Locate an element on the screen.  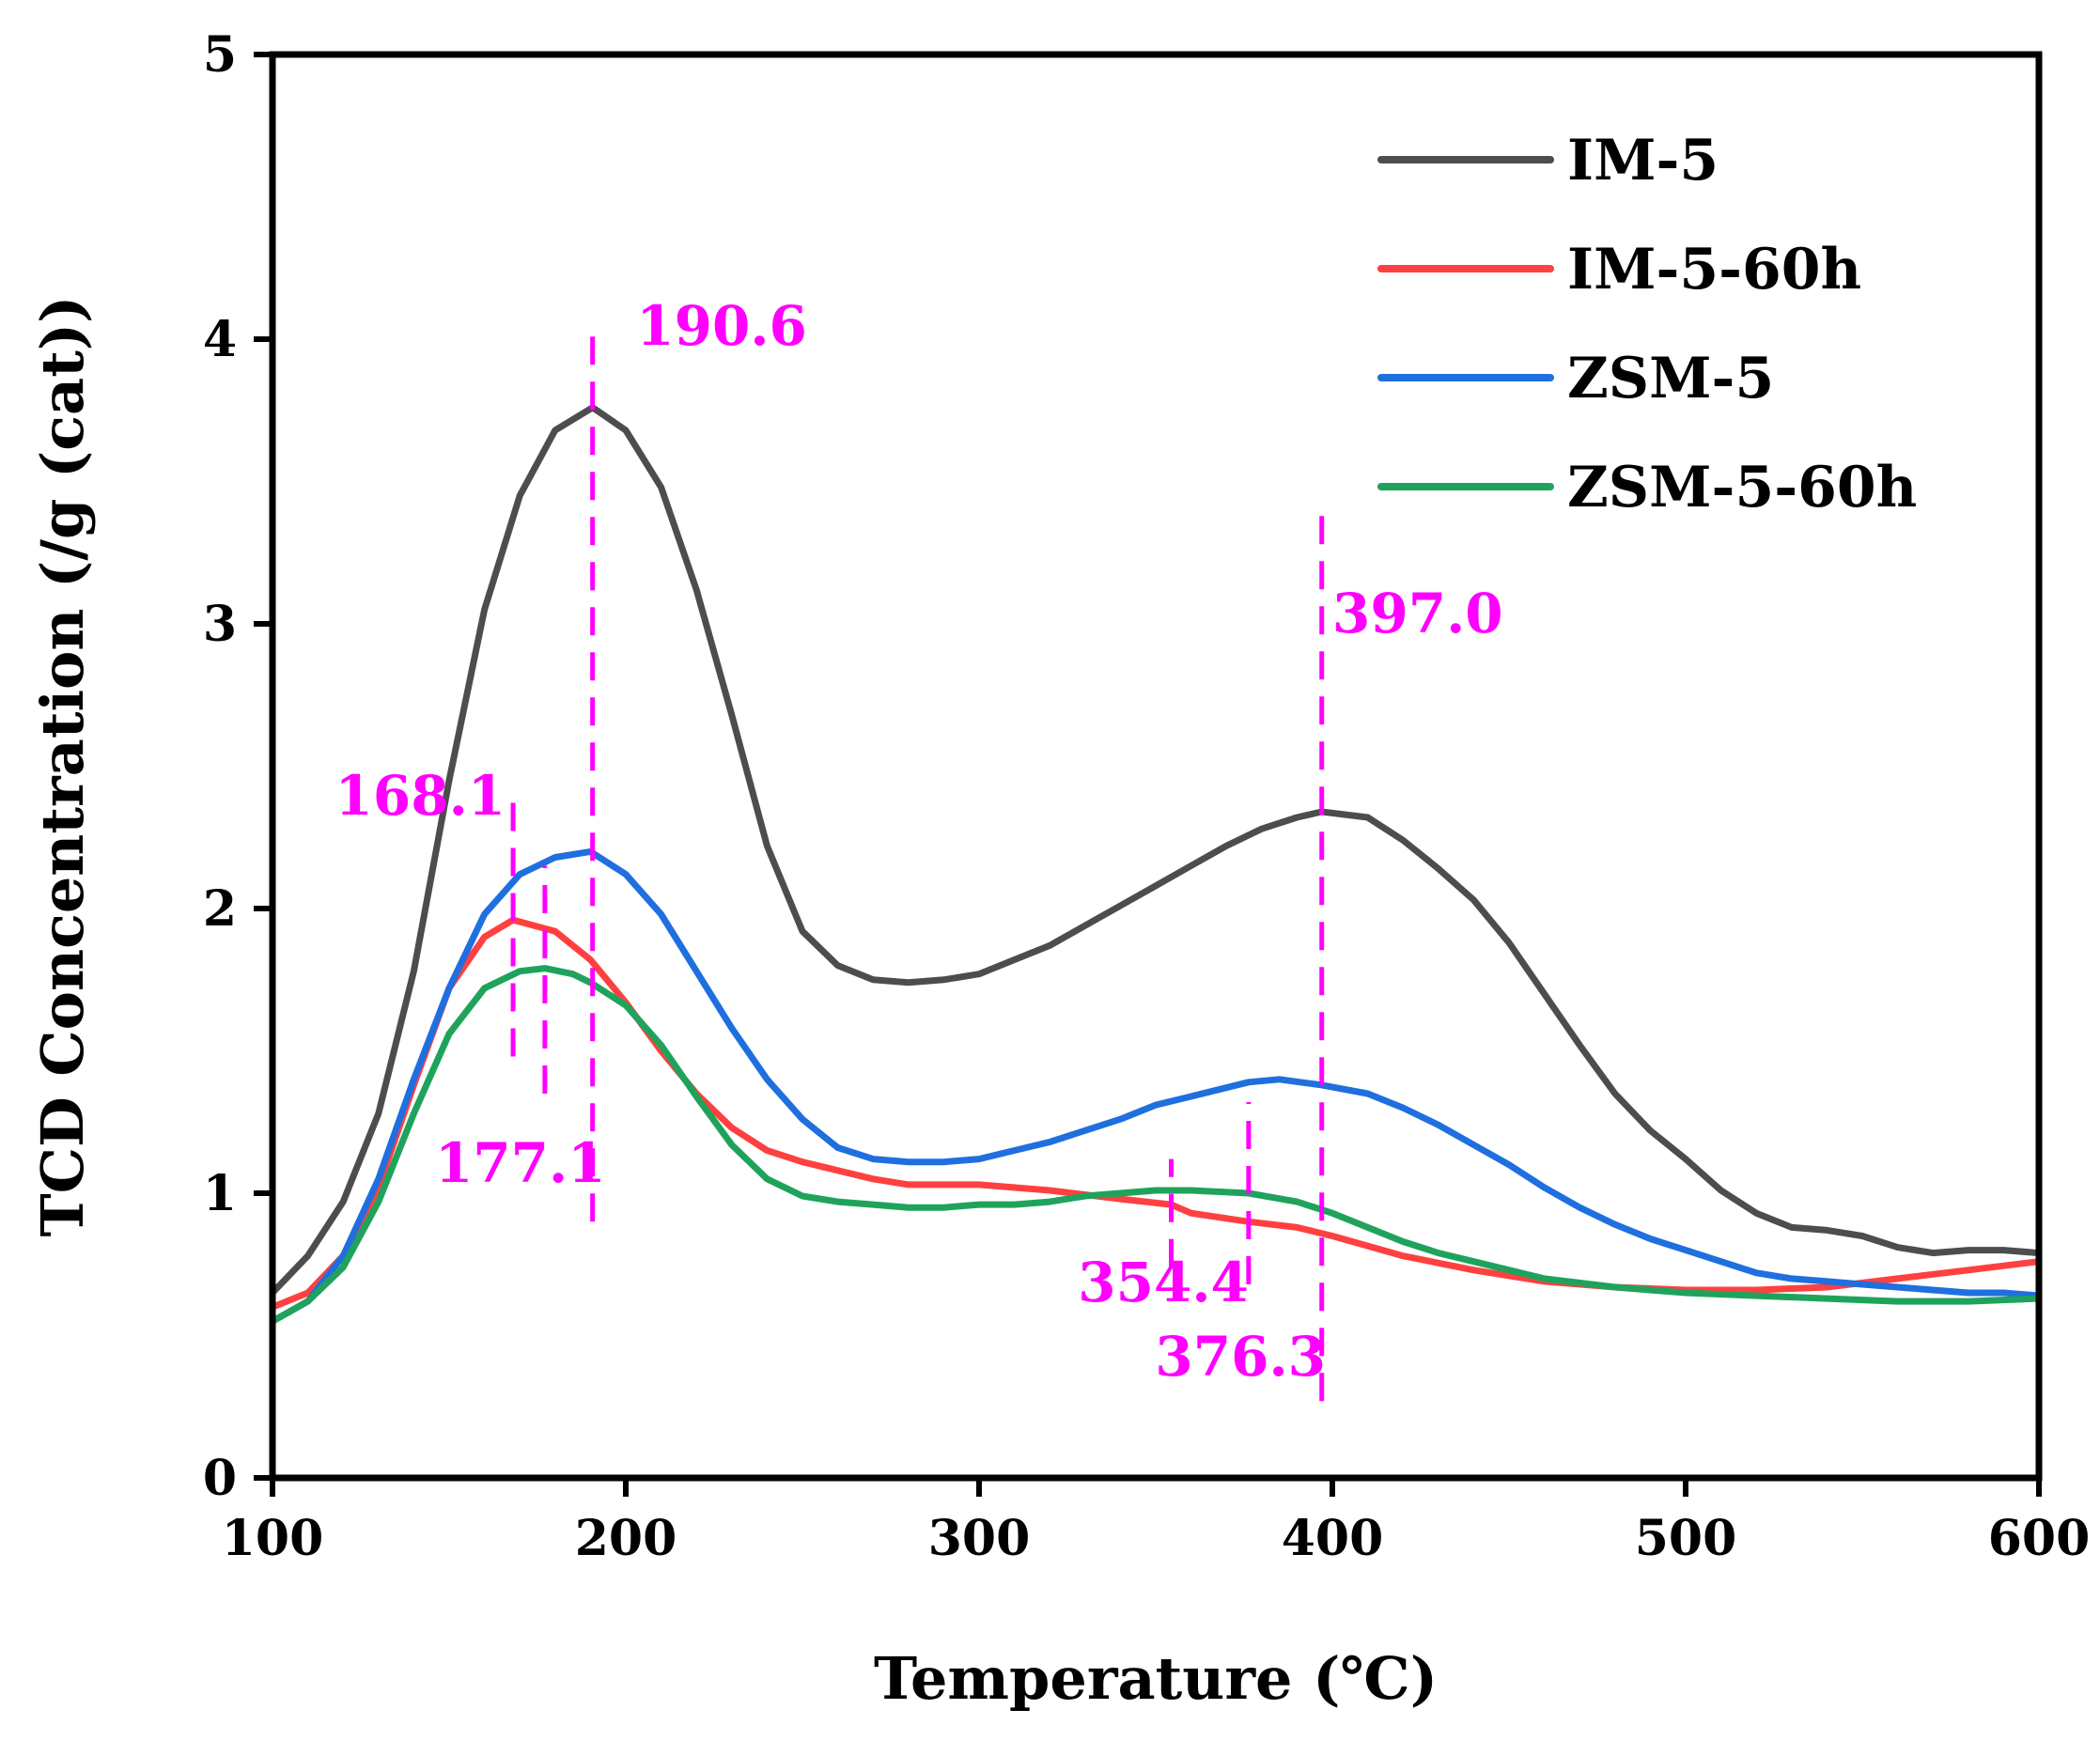
annotation-label-190.6: 190.6 is located at coordinates (721, 326).